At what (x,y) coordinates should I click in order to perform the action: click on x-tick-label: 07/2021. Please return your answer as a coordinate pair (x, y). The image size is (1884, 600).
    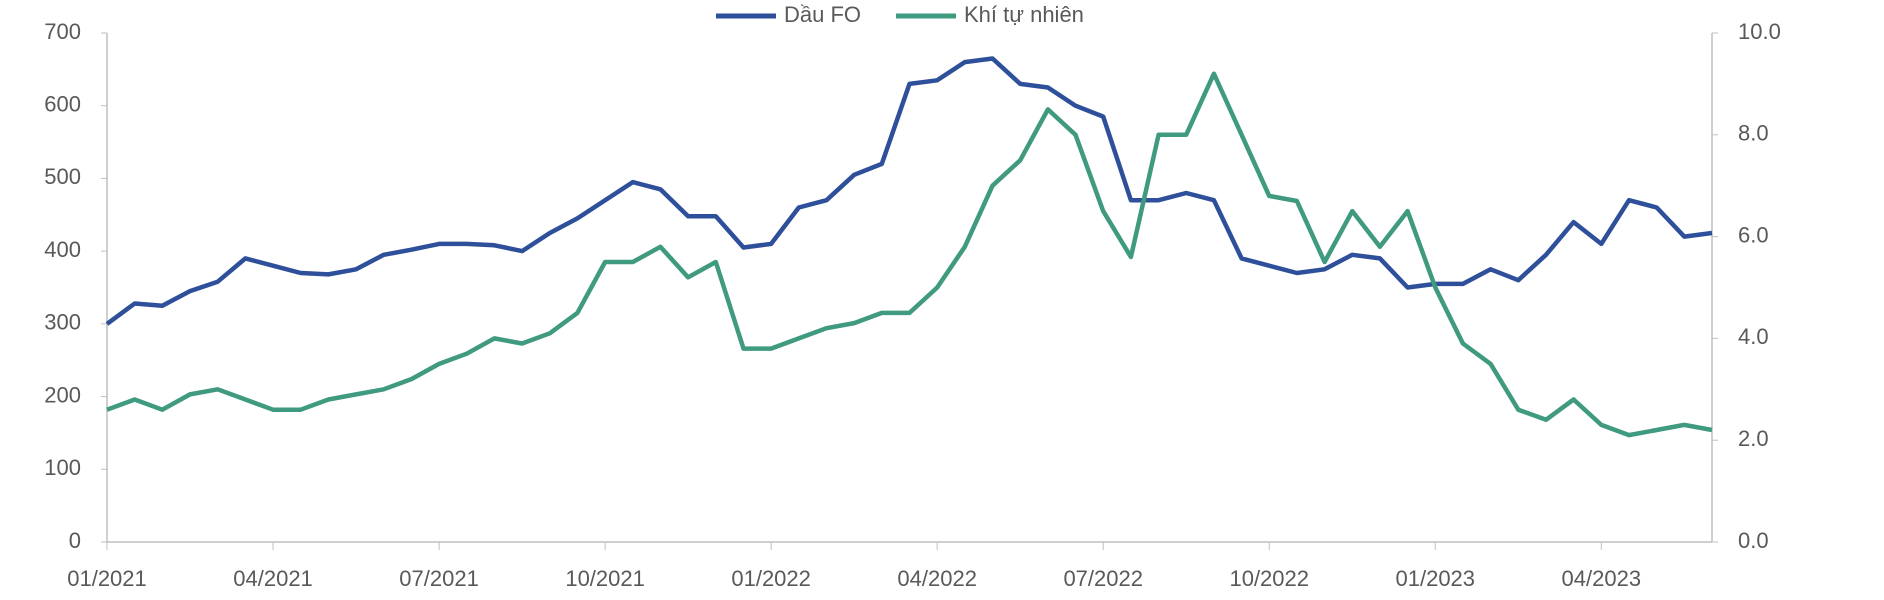
    Looking at the image, I should click on (439, 578).